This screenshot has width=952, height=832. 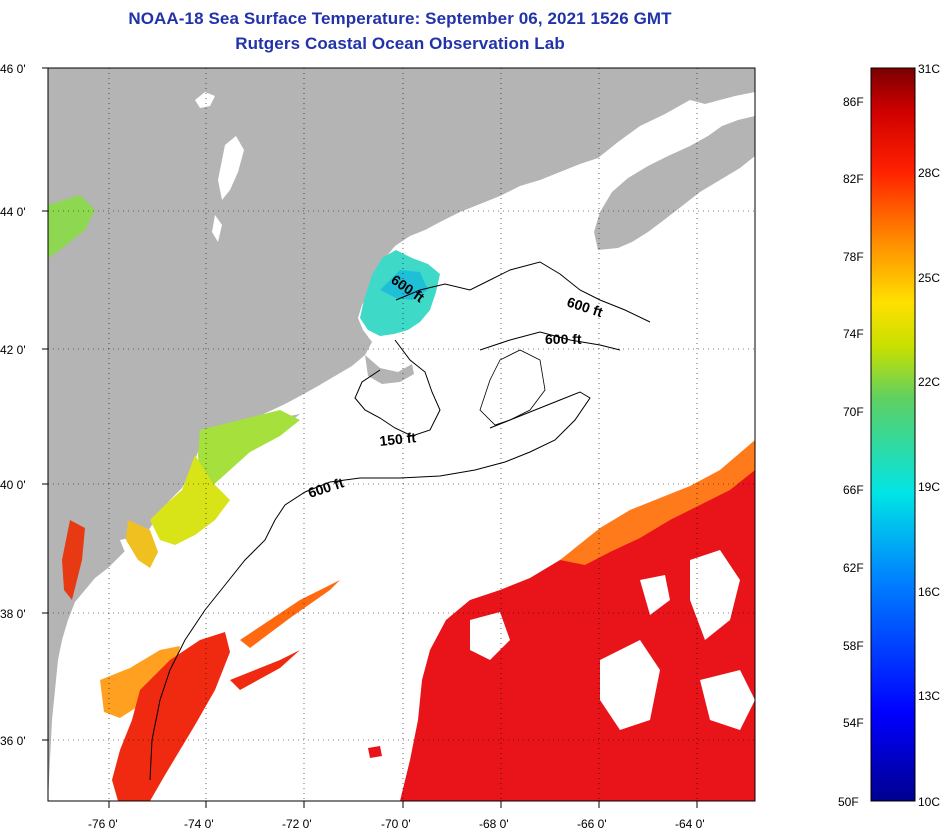 What do you see at coordinates (929, 696) in the screenshot?
I see `cb-c-13: 13C` at bounding box center [929, 696].